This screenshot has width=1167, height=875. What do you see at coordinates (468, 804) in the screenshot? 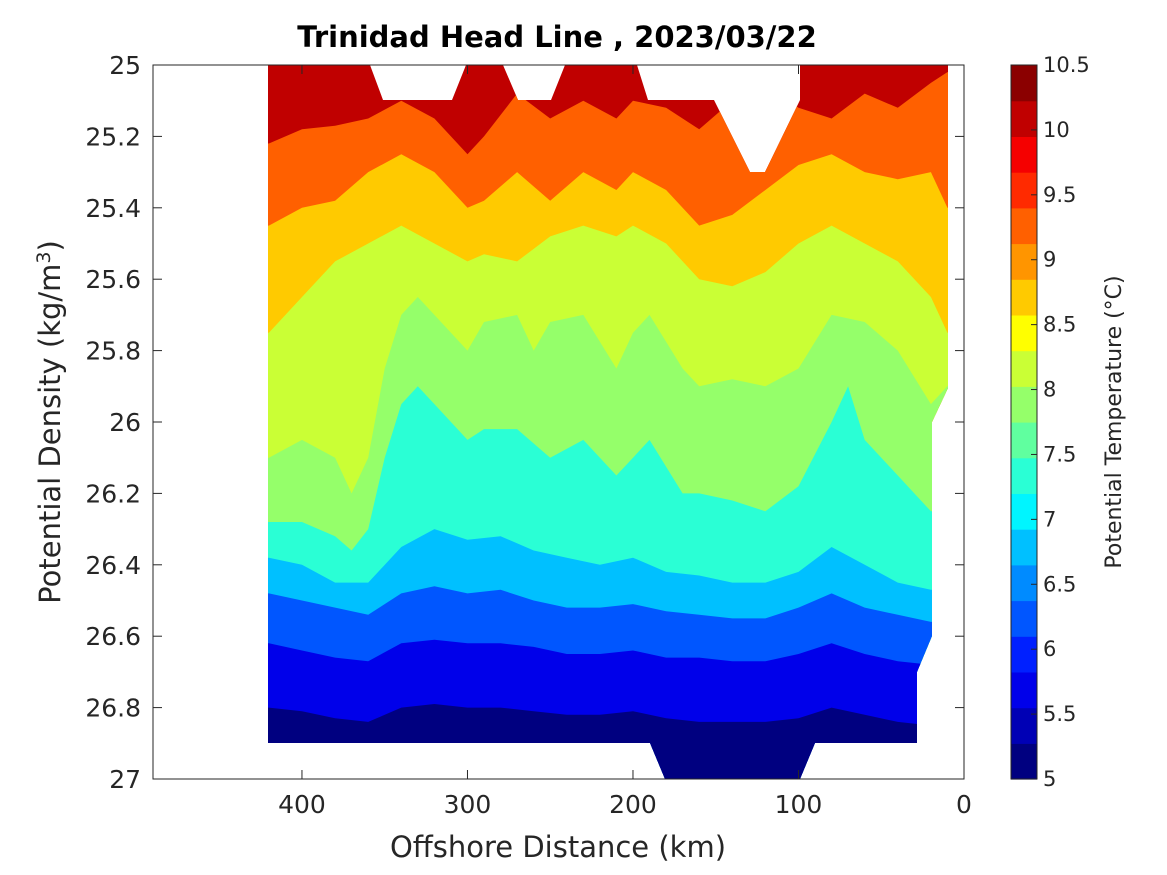
I see `x-tick-label: 300` at bounding box center [468, 804].